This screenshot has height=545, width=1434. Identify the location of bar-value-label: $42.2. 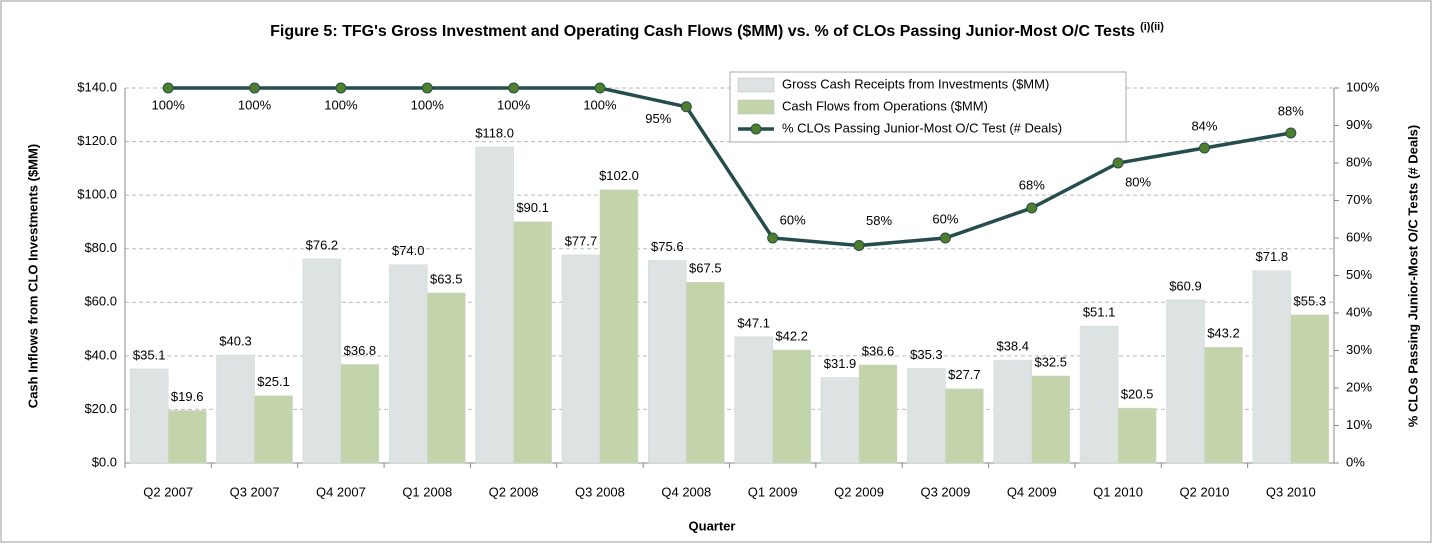
(791, 335).